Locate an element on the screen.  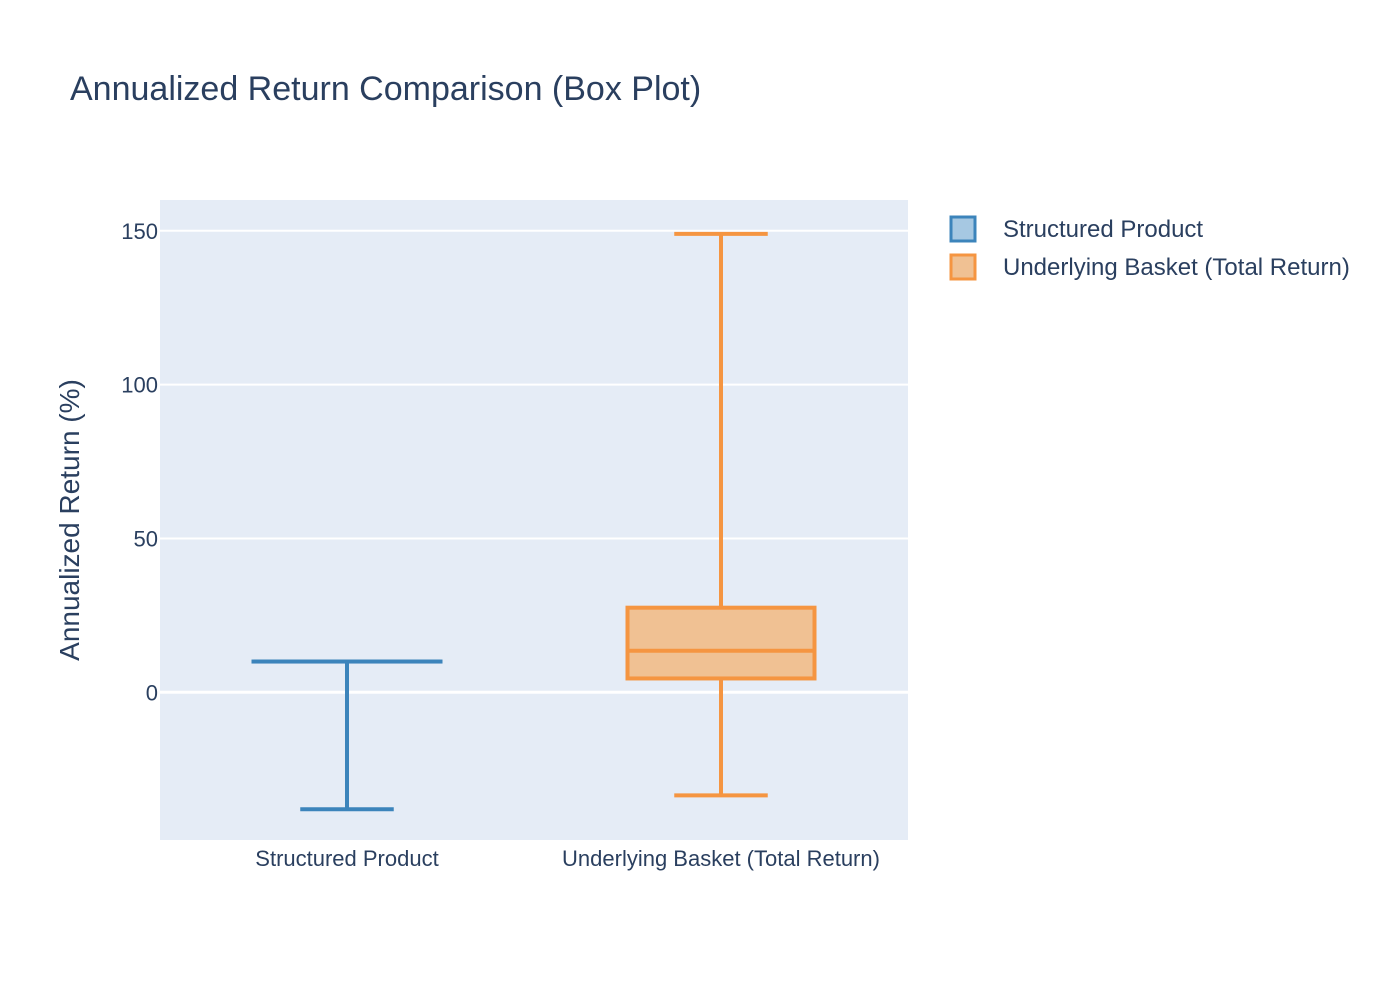
legend-label: Underlying Basket (Total Return) is located at coordinates (1176, 267).